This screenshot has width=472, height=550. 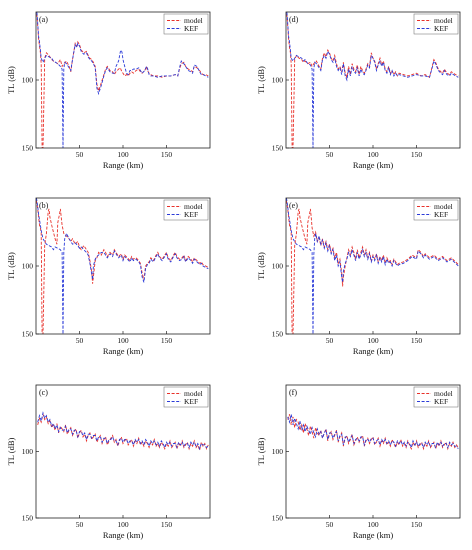 I want to click on panel-label: (e), so click(x=293, y=205).